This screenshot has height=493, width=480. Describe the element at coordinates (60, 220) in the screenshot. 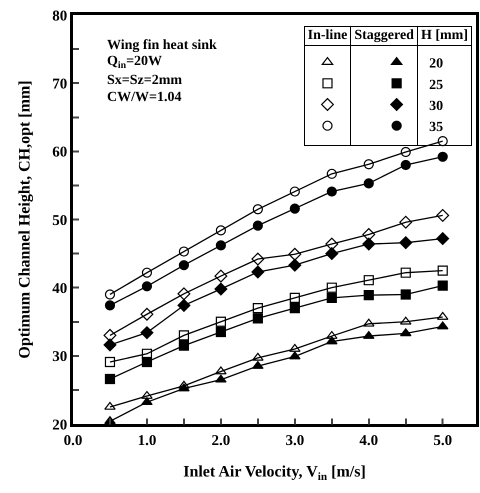

I see `y-tick-label: 50` at that location.